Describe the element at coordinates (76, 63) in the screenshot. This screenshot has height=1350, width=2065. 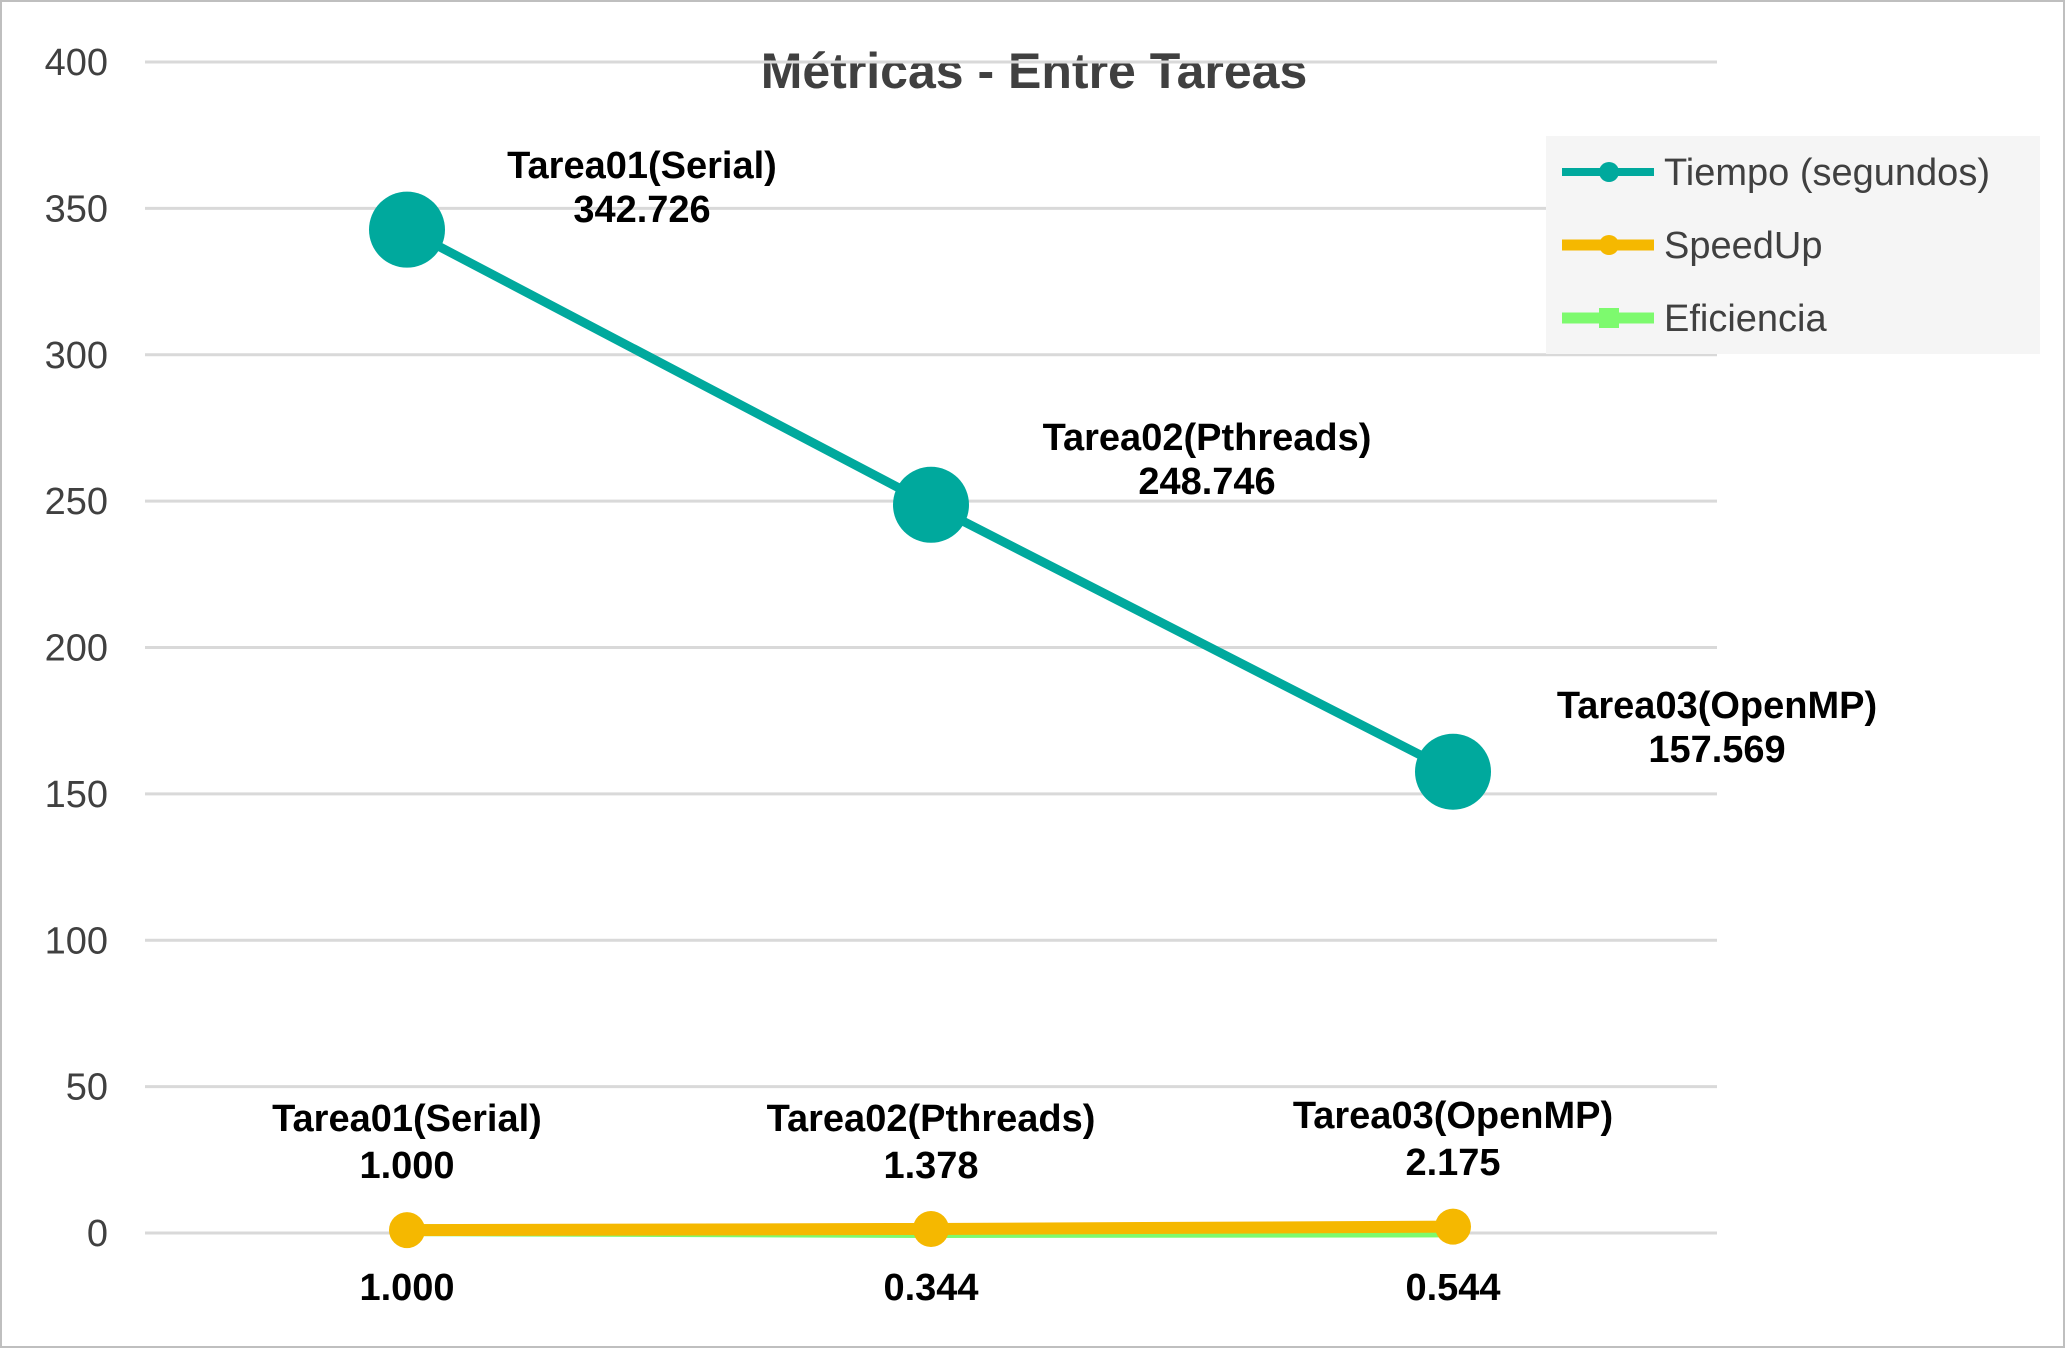
I see `y-tick-label: 400` at that location.